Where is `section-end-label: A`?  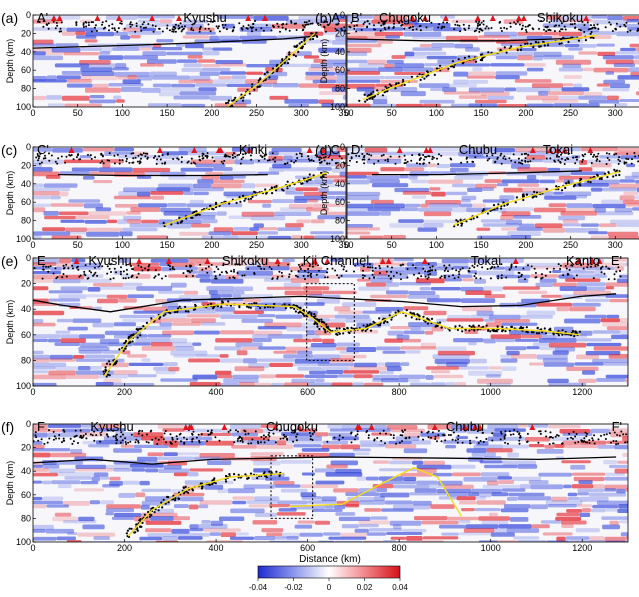
section-end-label: A is located at coordinates (335, 17).